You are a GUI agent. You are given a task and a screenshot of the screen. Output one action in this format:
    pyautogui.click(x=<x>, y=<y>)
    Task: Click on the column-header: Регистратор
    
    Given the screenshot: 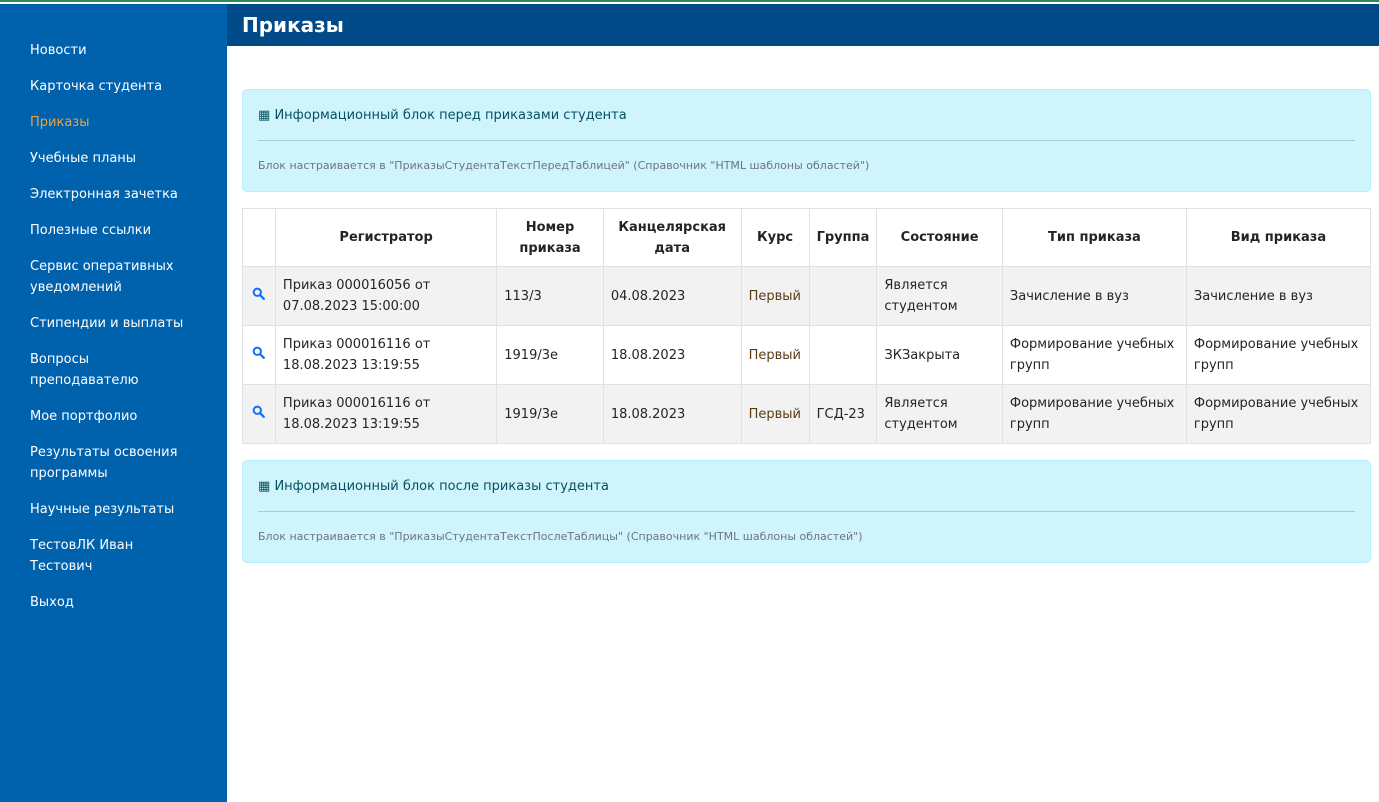 What is the action you would take?
    pyautogui.click(x=386, y=237)
    